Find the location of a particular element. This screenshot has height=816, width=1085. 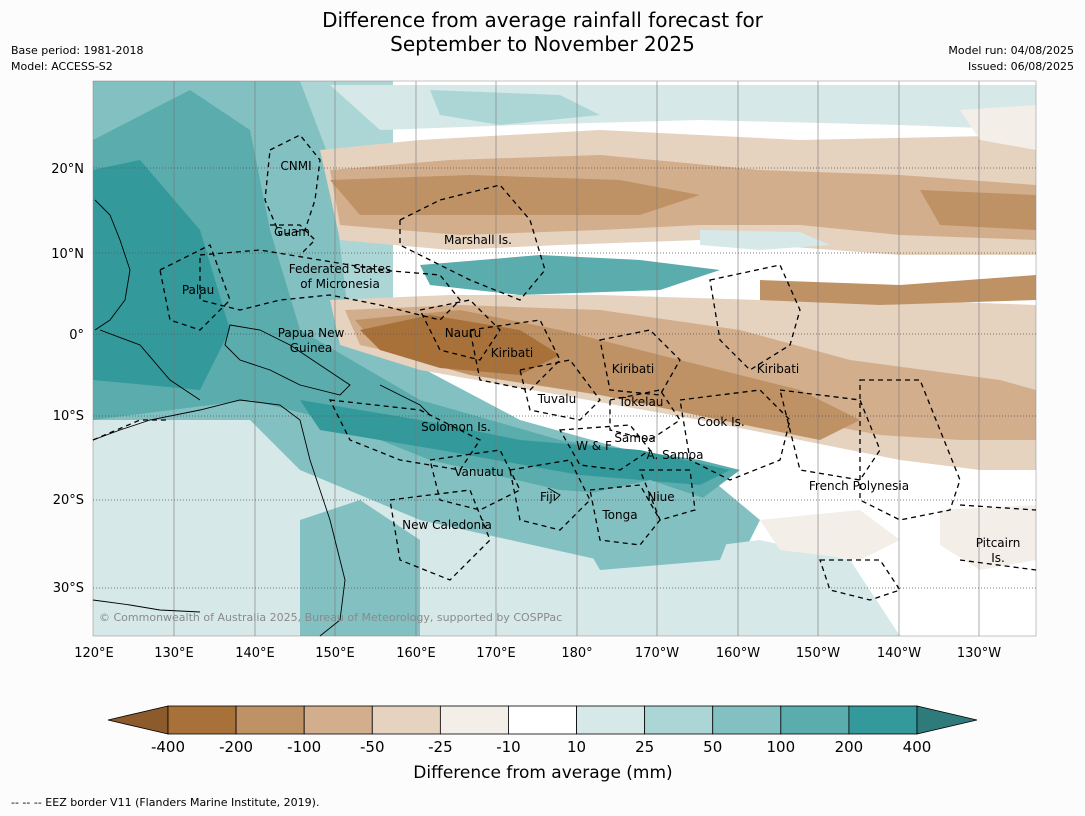

eez-kiribati-gilbert is located at coordinates (515, 355).